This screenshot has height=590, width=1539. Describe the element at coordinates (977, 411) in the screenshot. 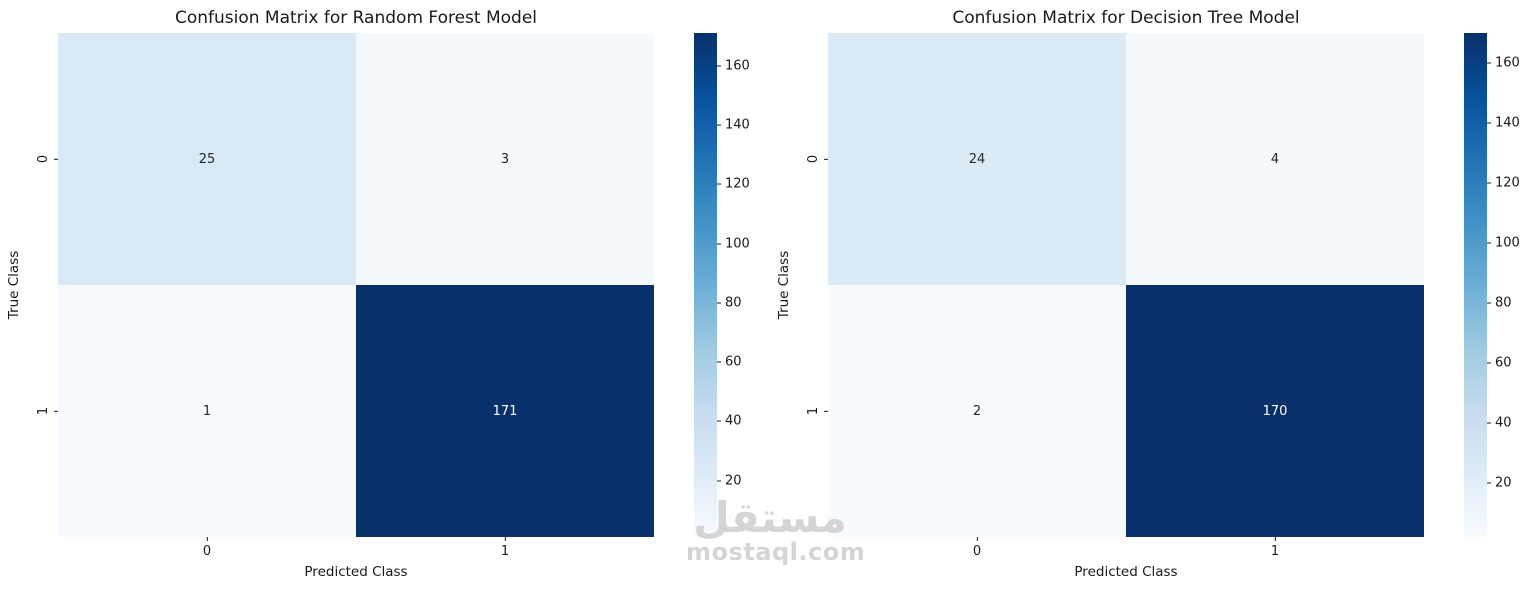

I see `heatmap-cell: 2` at that location.